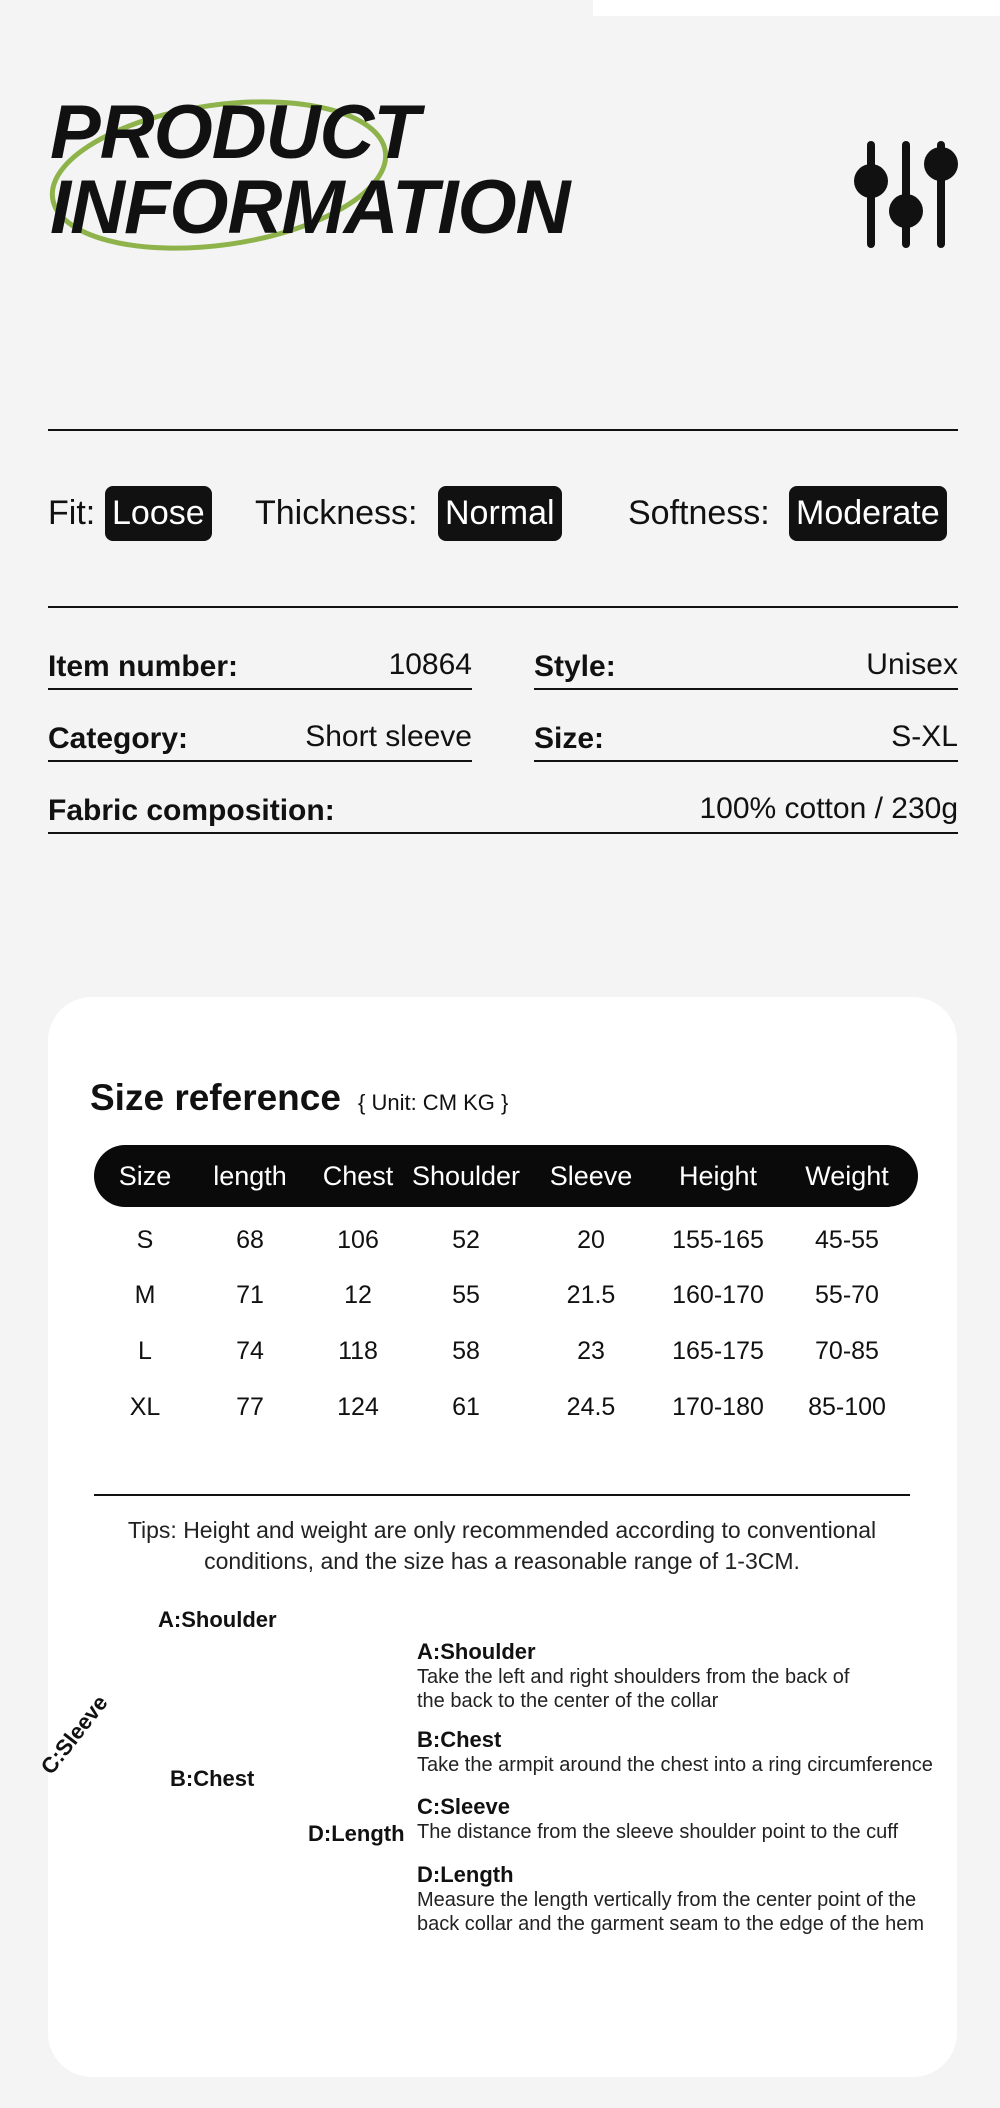 The width and height of the screenshot is (1000, 2108). What do you see at coordinates (718, 1176) in the screenshot?
I see `column-header: Height` at bounding box center [718, 1176].